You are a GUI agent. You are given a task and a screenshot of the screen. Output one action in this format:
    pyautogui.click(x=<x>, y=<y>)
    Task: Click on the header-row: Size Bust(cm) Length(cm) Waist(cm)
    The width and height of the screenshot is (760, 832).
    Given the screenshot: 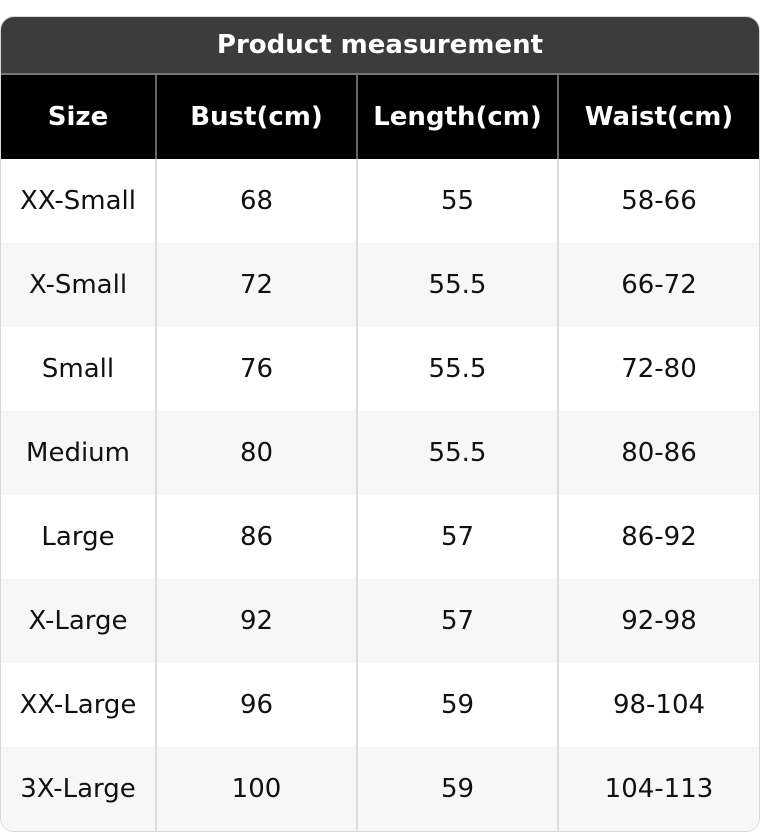 What is the action you would take?
    pyautogui.click(x=380, y=117)
    